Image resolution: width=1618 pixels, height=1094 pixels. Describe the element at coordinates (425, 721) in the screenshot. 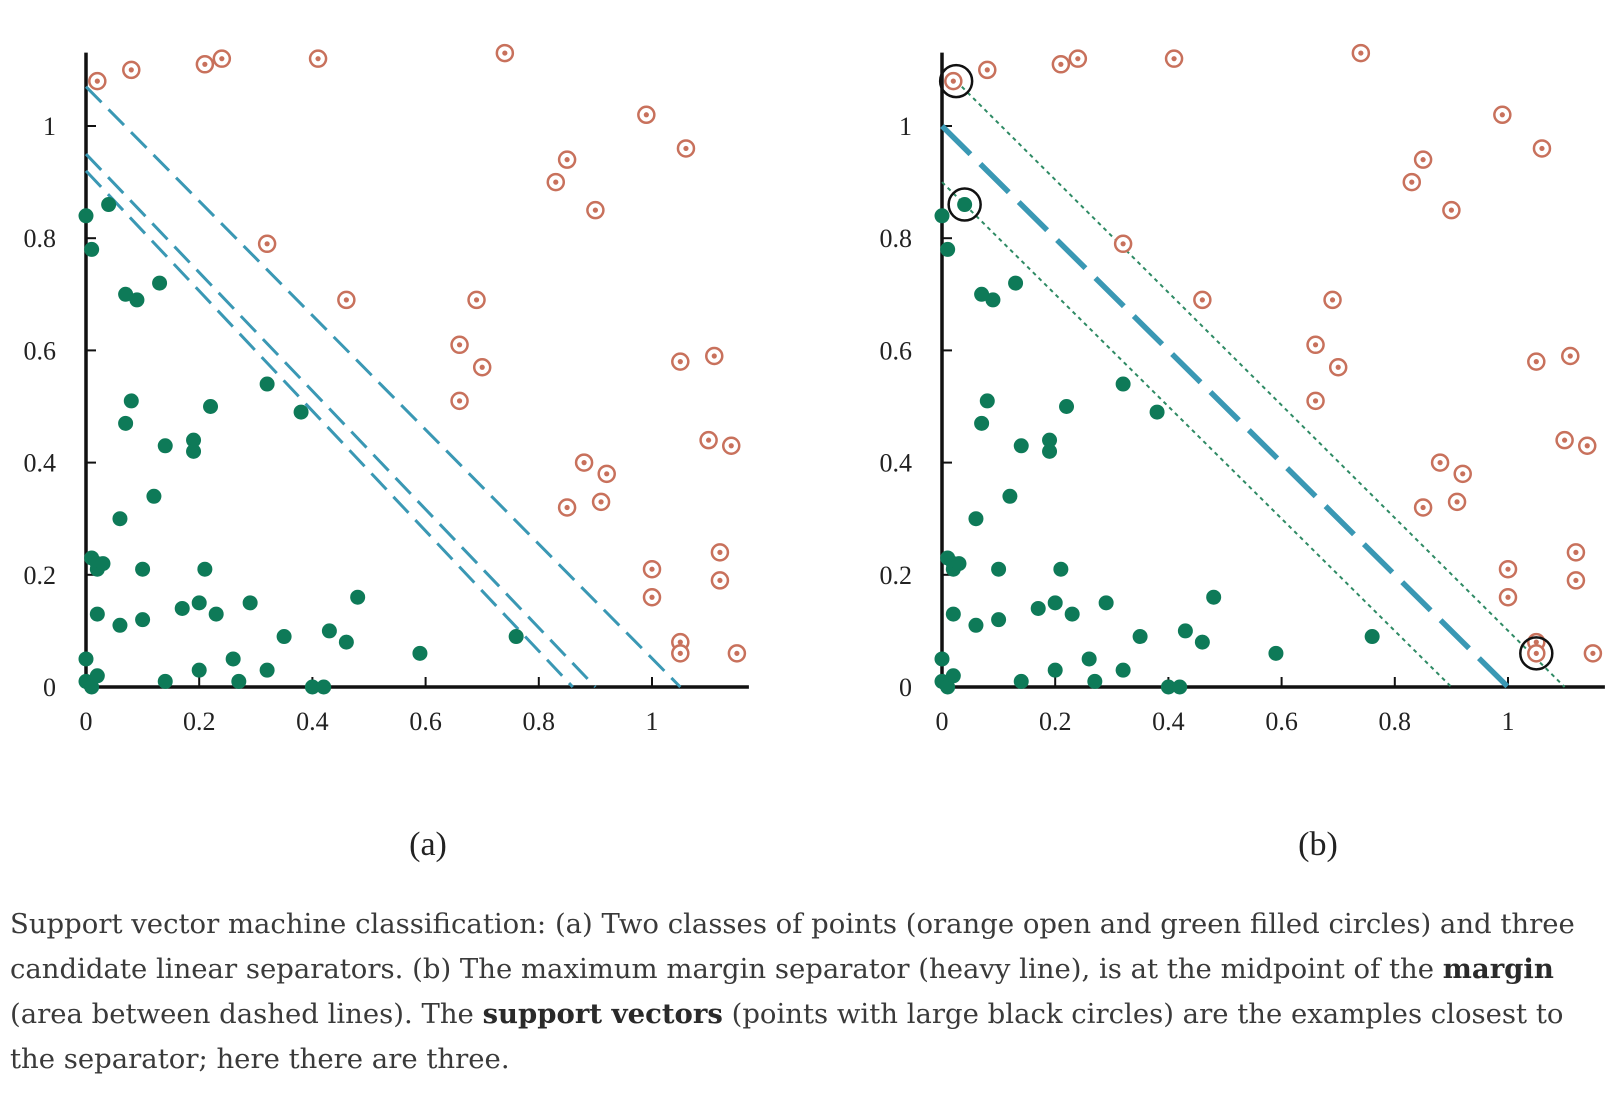

I see `x-tick-label: 0.6` at that location.